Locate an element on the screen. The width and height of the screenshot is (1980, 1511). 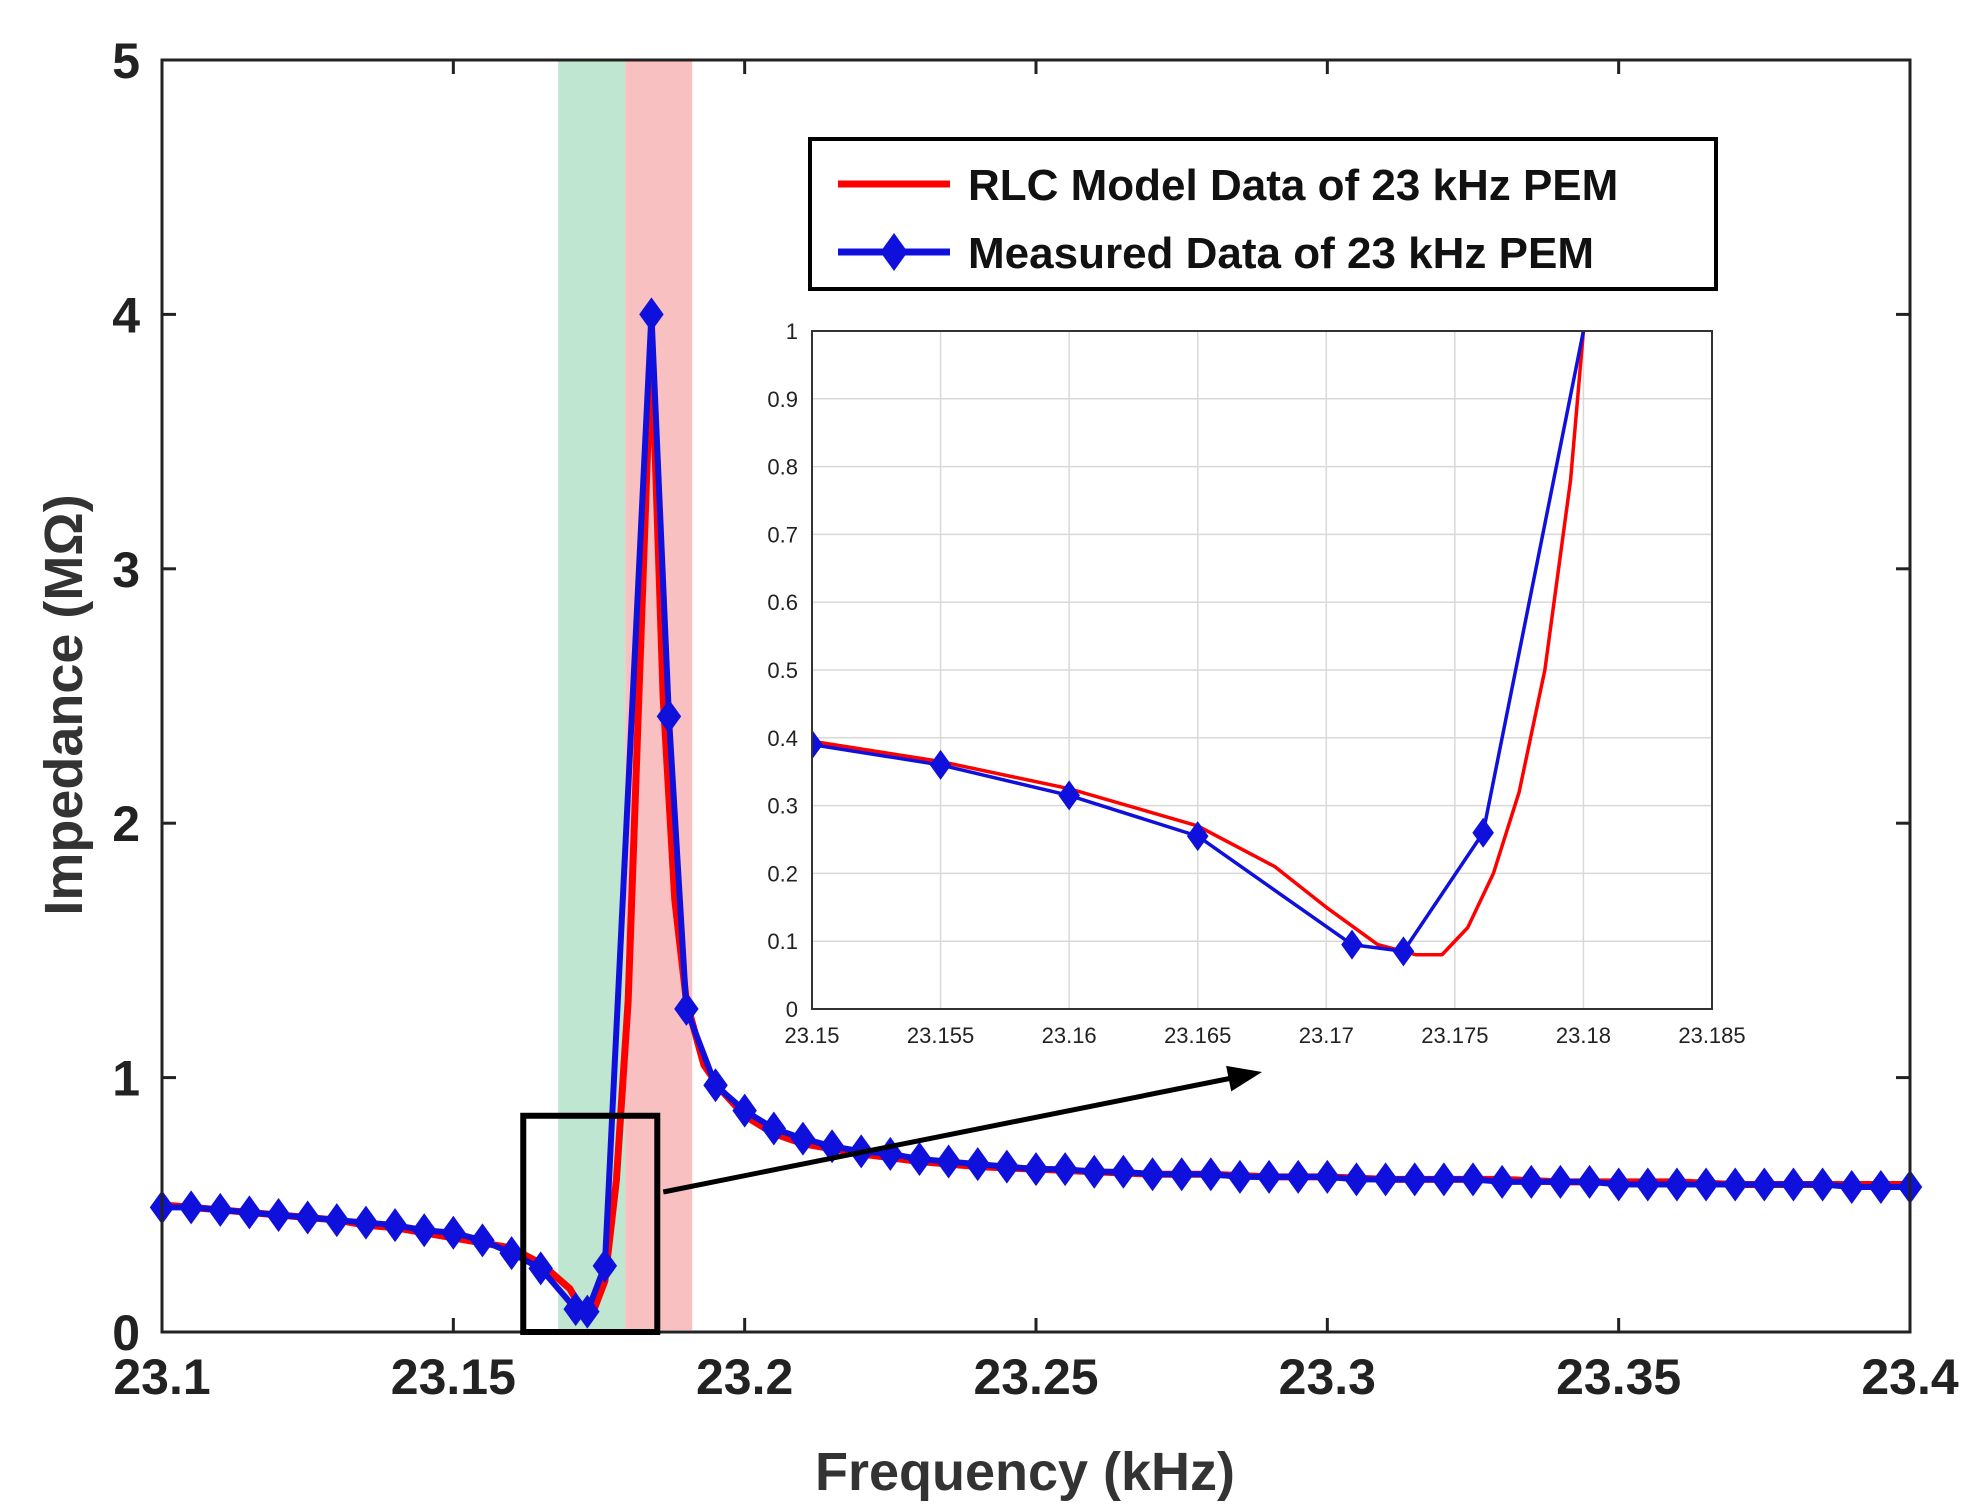
inset-x-tick-label: 23.175 is located at coordinates (1454, 1035).